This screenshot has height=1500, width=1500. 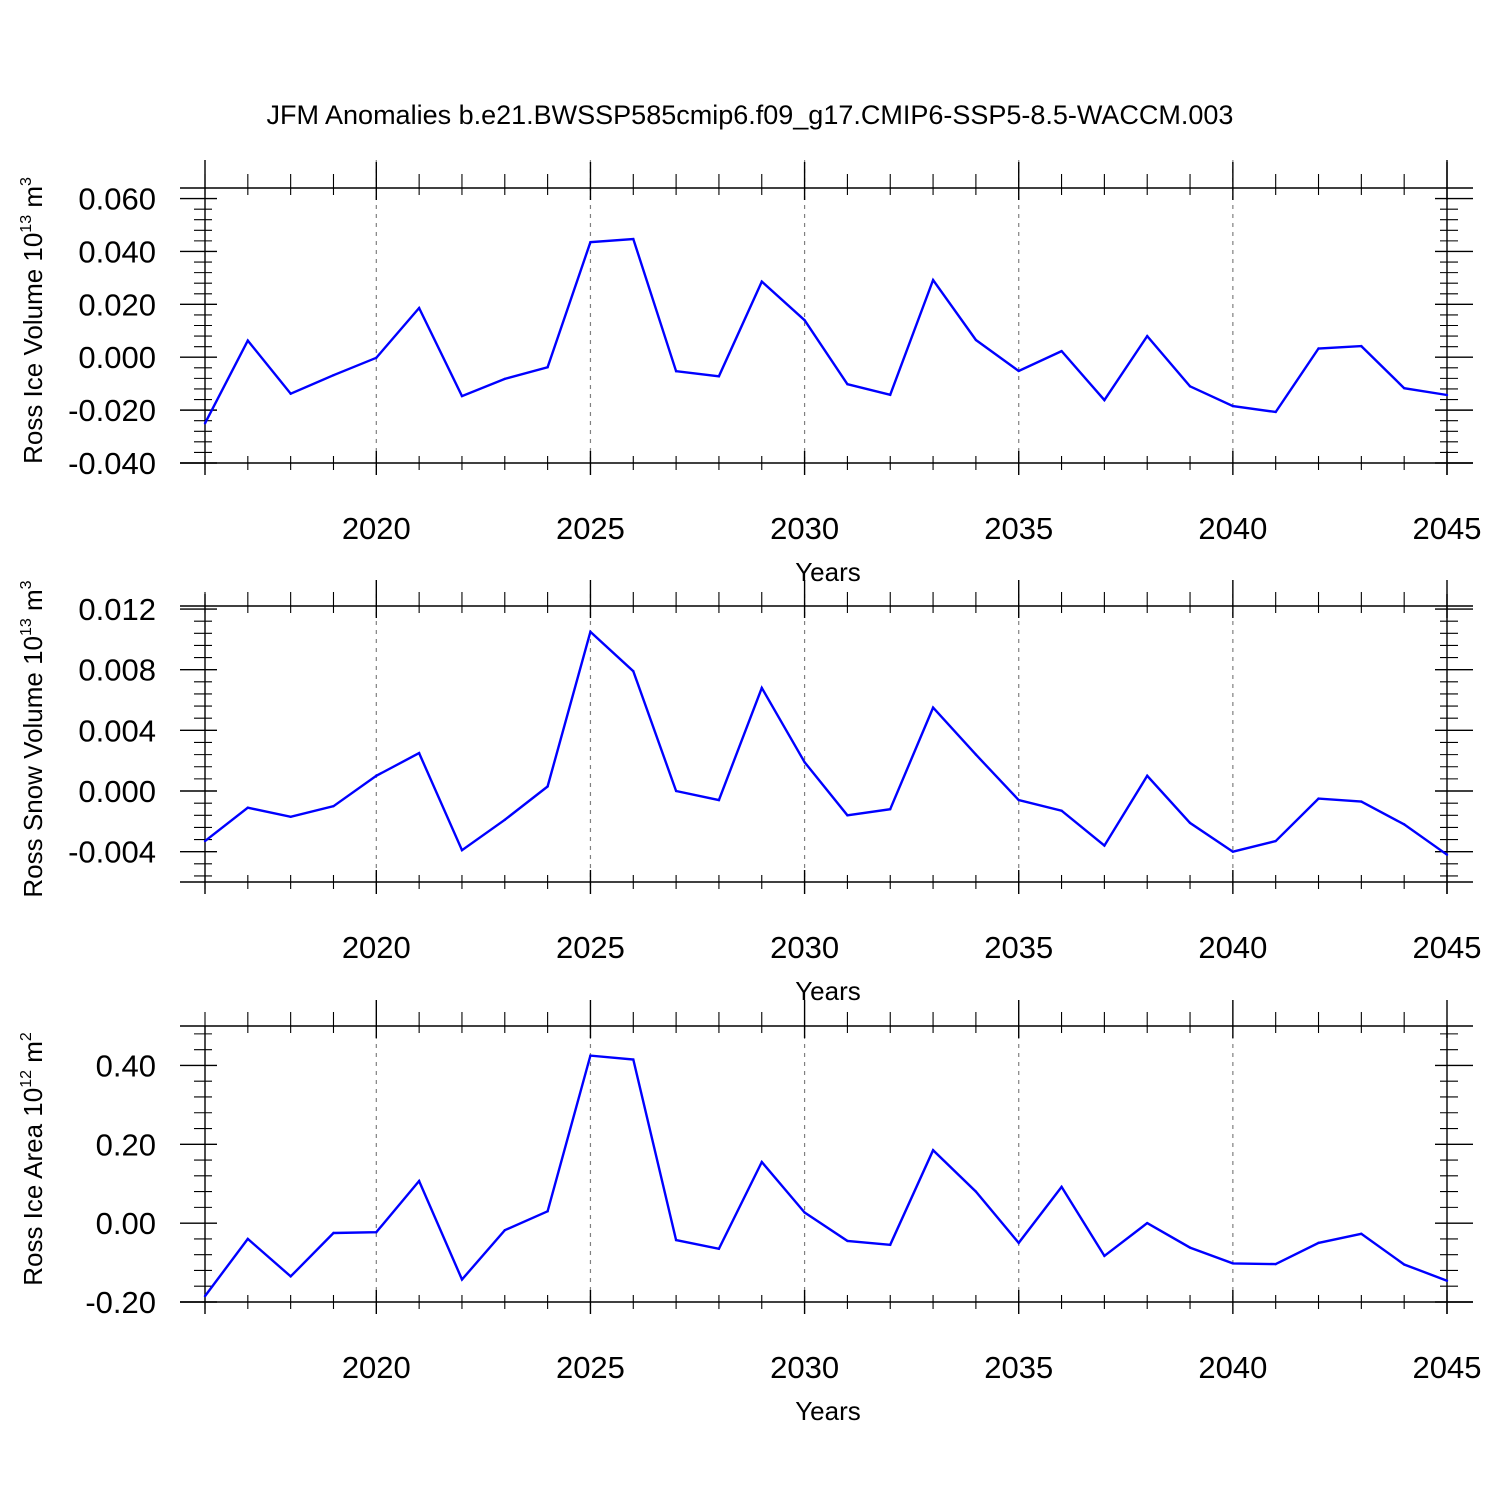 I want to click on y-tick-label: -0.004, so click(x=112, y=852).